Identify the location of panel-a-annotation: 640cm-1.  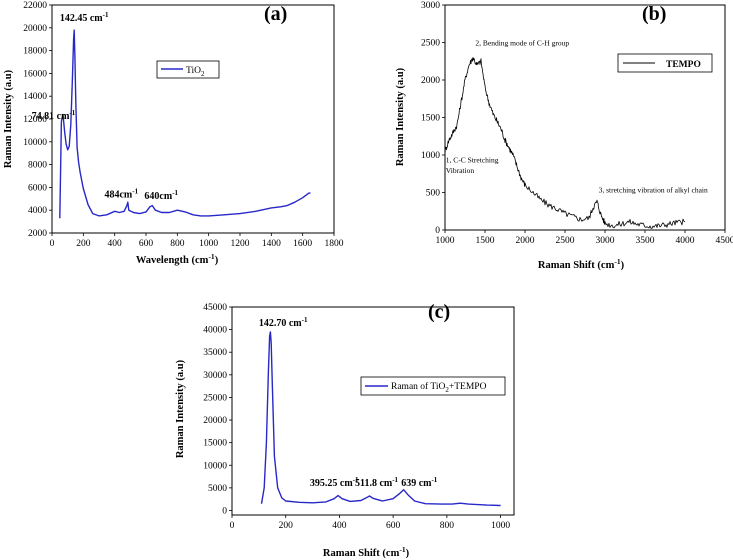
(161, 195).